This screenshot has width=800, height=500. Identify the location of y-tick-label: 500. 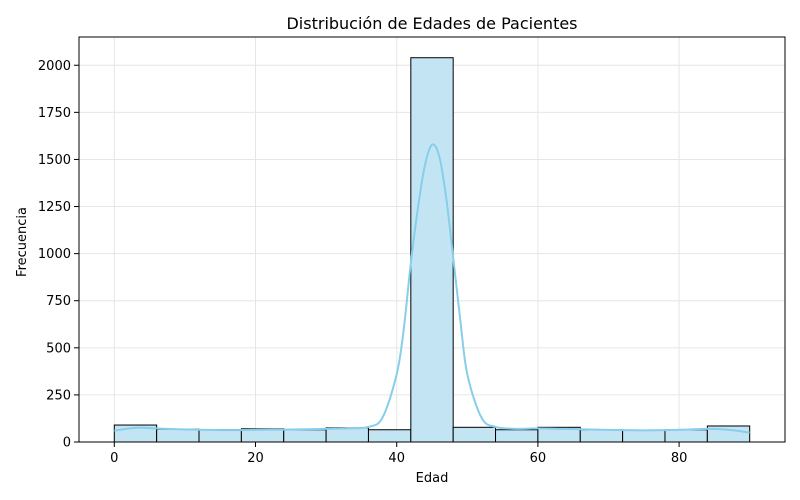
(58, 348).